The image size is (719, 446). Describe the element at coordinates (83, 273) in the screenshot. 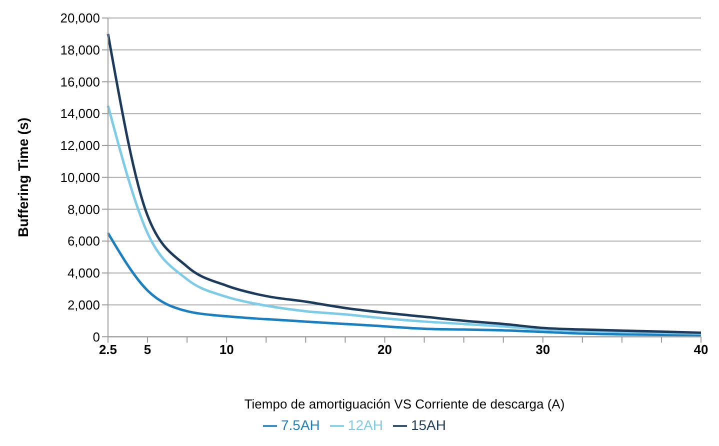

I see `y-tick-label: 4,000` at that location.